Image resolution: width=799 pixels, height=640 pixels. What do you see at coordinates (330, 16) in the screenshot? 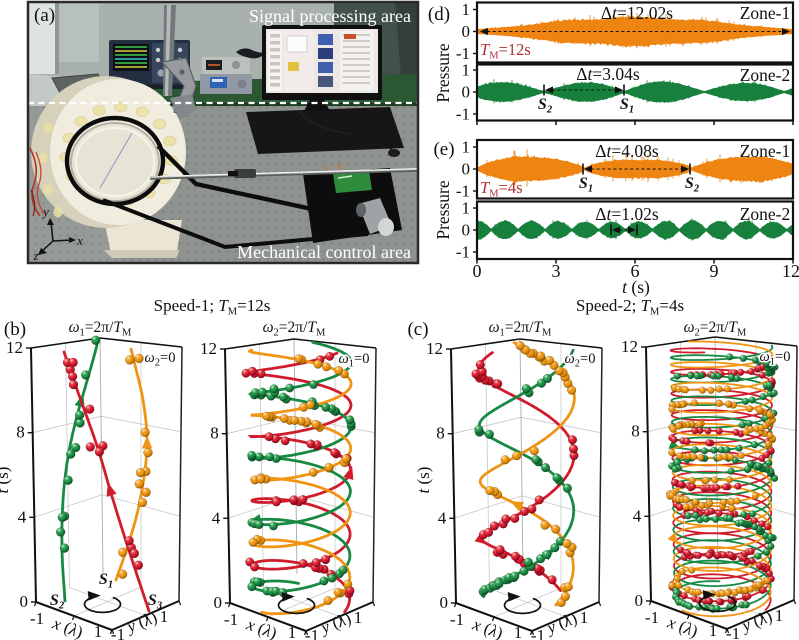
I see `svg-text: Signal processing area` at bounding box center [330, 16].